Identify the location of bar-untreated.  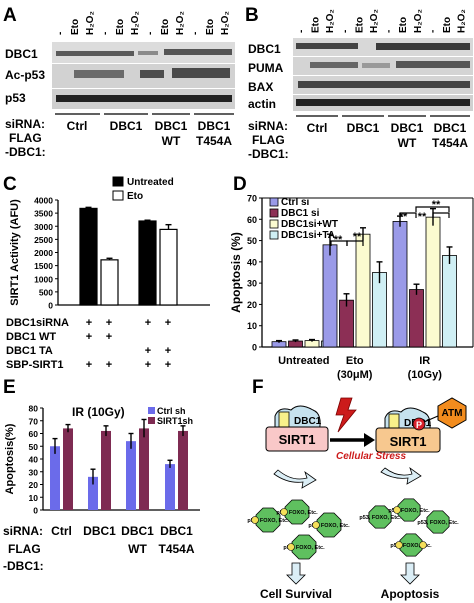
(88, 256).